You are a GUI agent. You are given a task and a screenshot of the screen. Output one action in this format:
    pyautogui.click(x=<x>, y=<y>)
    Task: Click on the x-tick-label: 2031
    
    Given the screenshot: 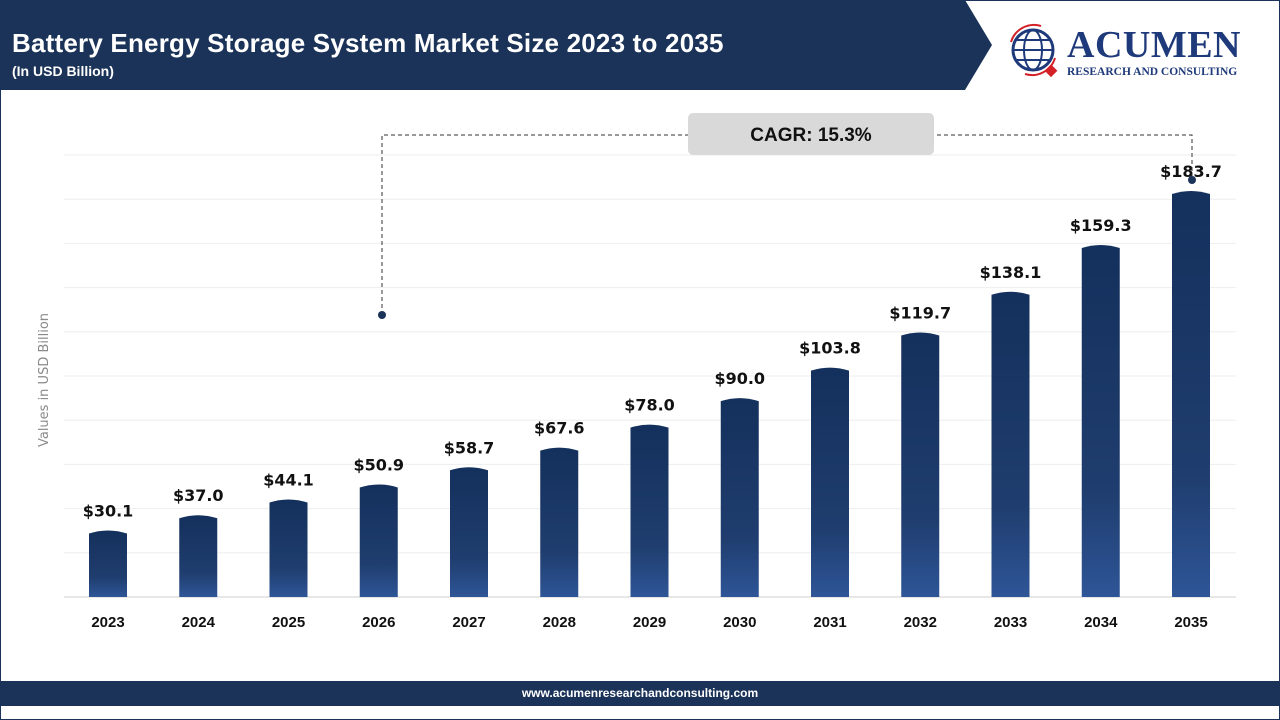 What is the action you would take?
    pyautogui.click(x=829, y=622)
    